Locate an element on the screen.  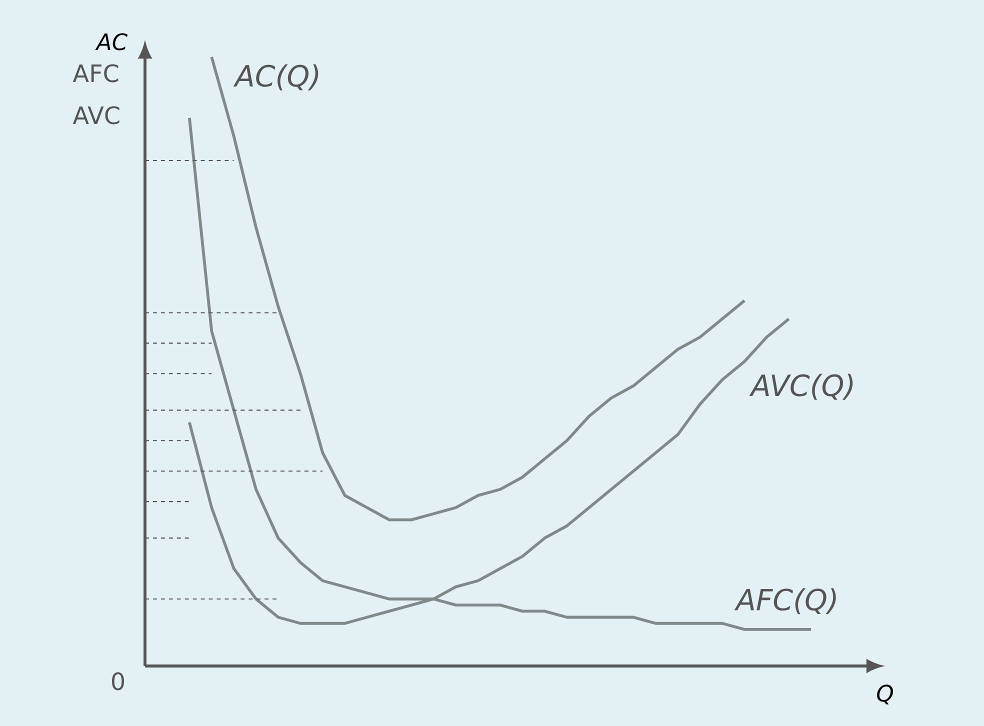
text: 0 is located at coordinates (118, 681).